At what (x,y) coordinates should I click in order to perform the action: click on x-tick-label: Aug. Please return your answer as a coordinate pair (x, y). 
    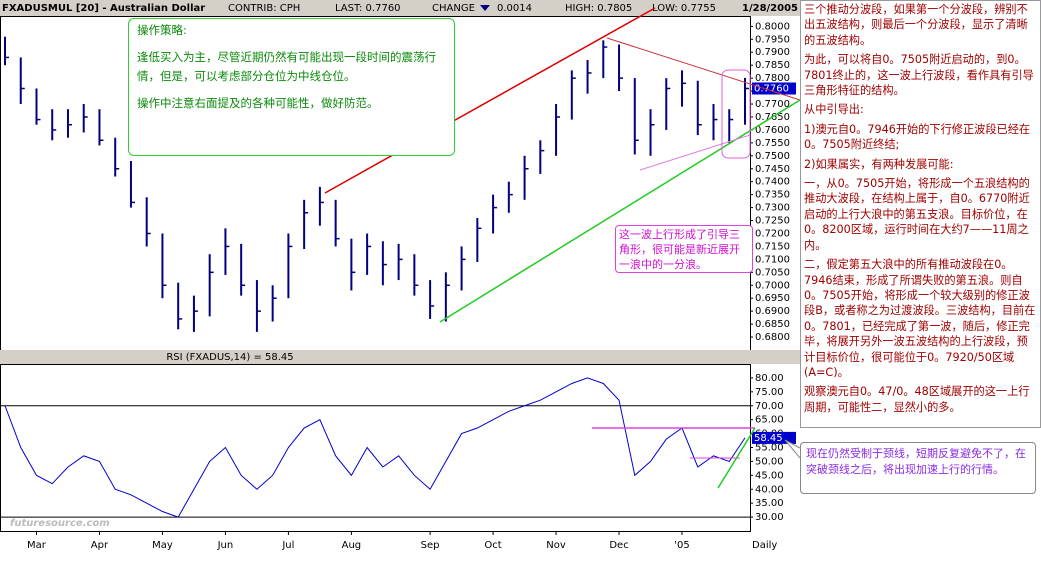
    Looking at the image, I should click on (352, 545).